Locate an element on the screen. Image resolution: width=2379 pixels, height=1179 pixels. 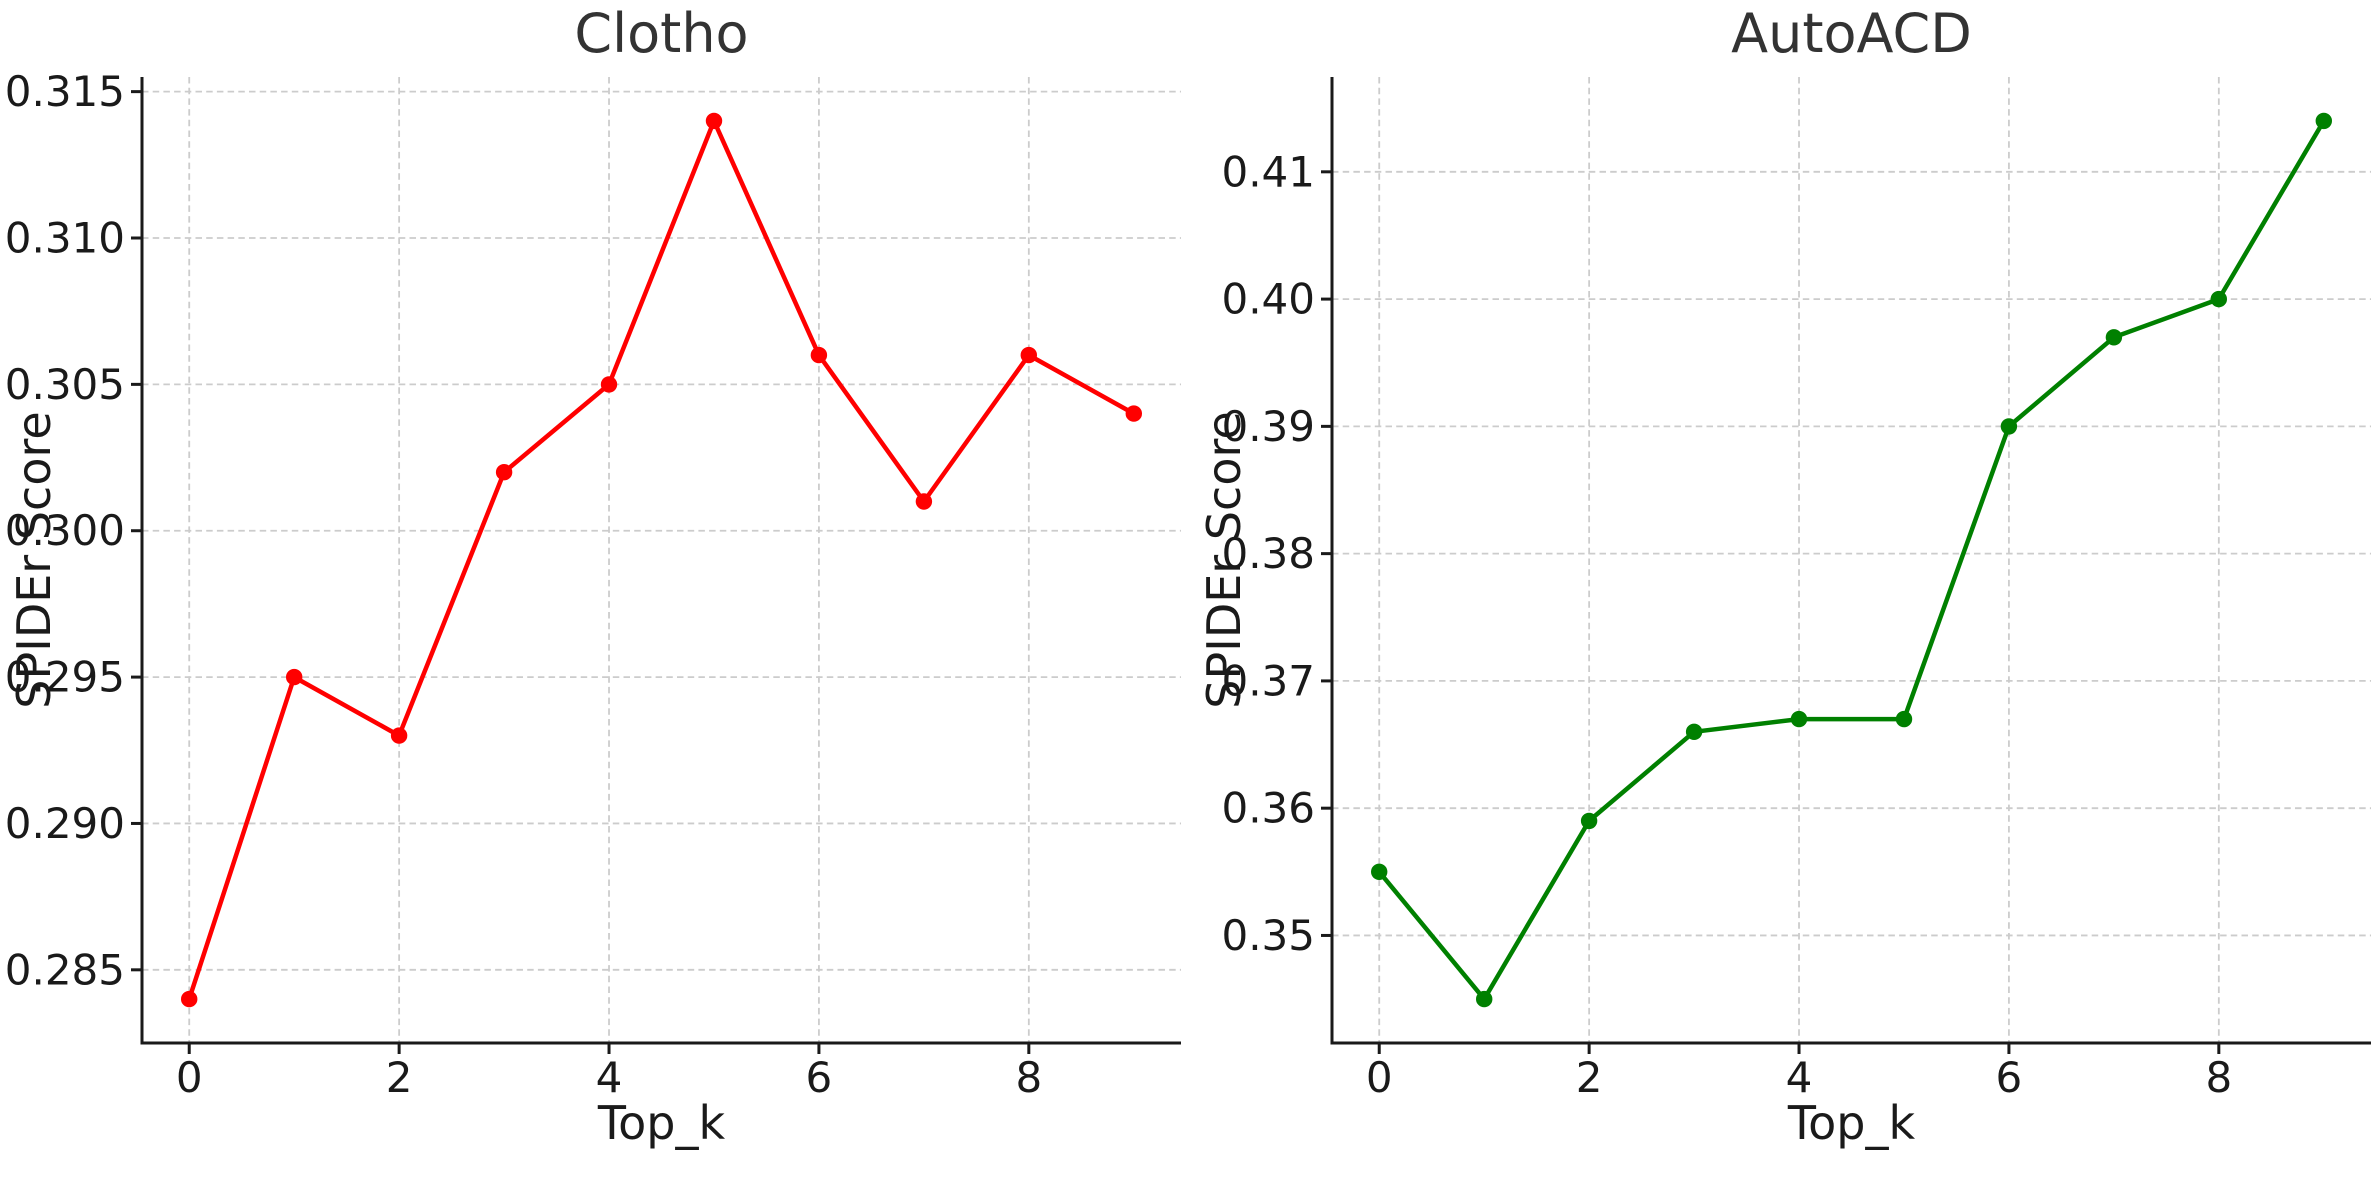
y-tick-label: 0.37 is located at coordinates (1268, 680).